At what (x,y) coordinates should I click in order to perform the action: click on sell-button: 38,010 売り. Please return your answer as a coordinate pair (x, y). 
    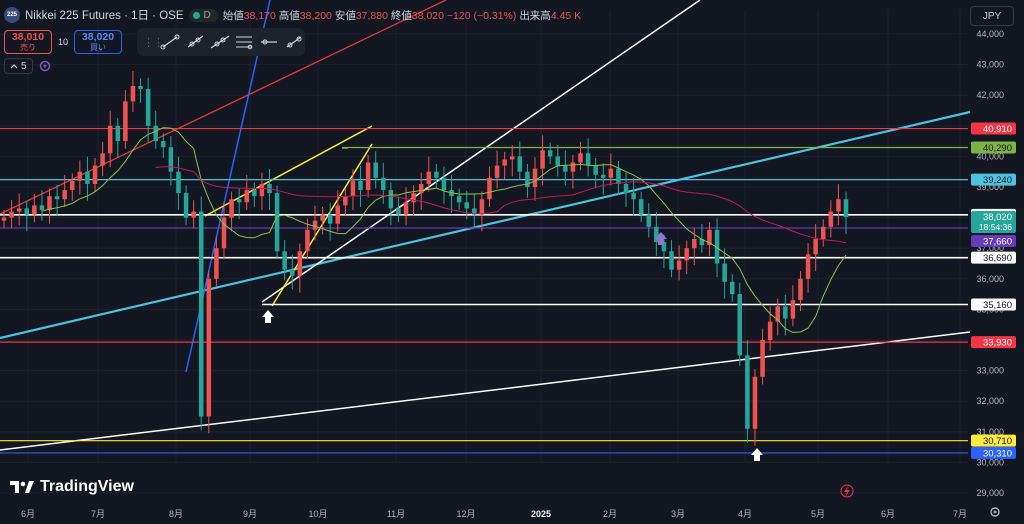
    Looking at the image, I should click on (28, 42).